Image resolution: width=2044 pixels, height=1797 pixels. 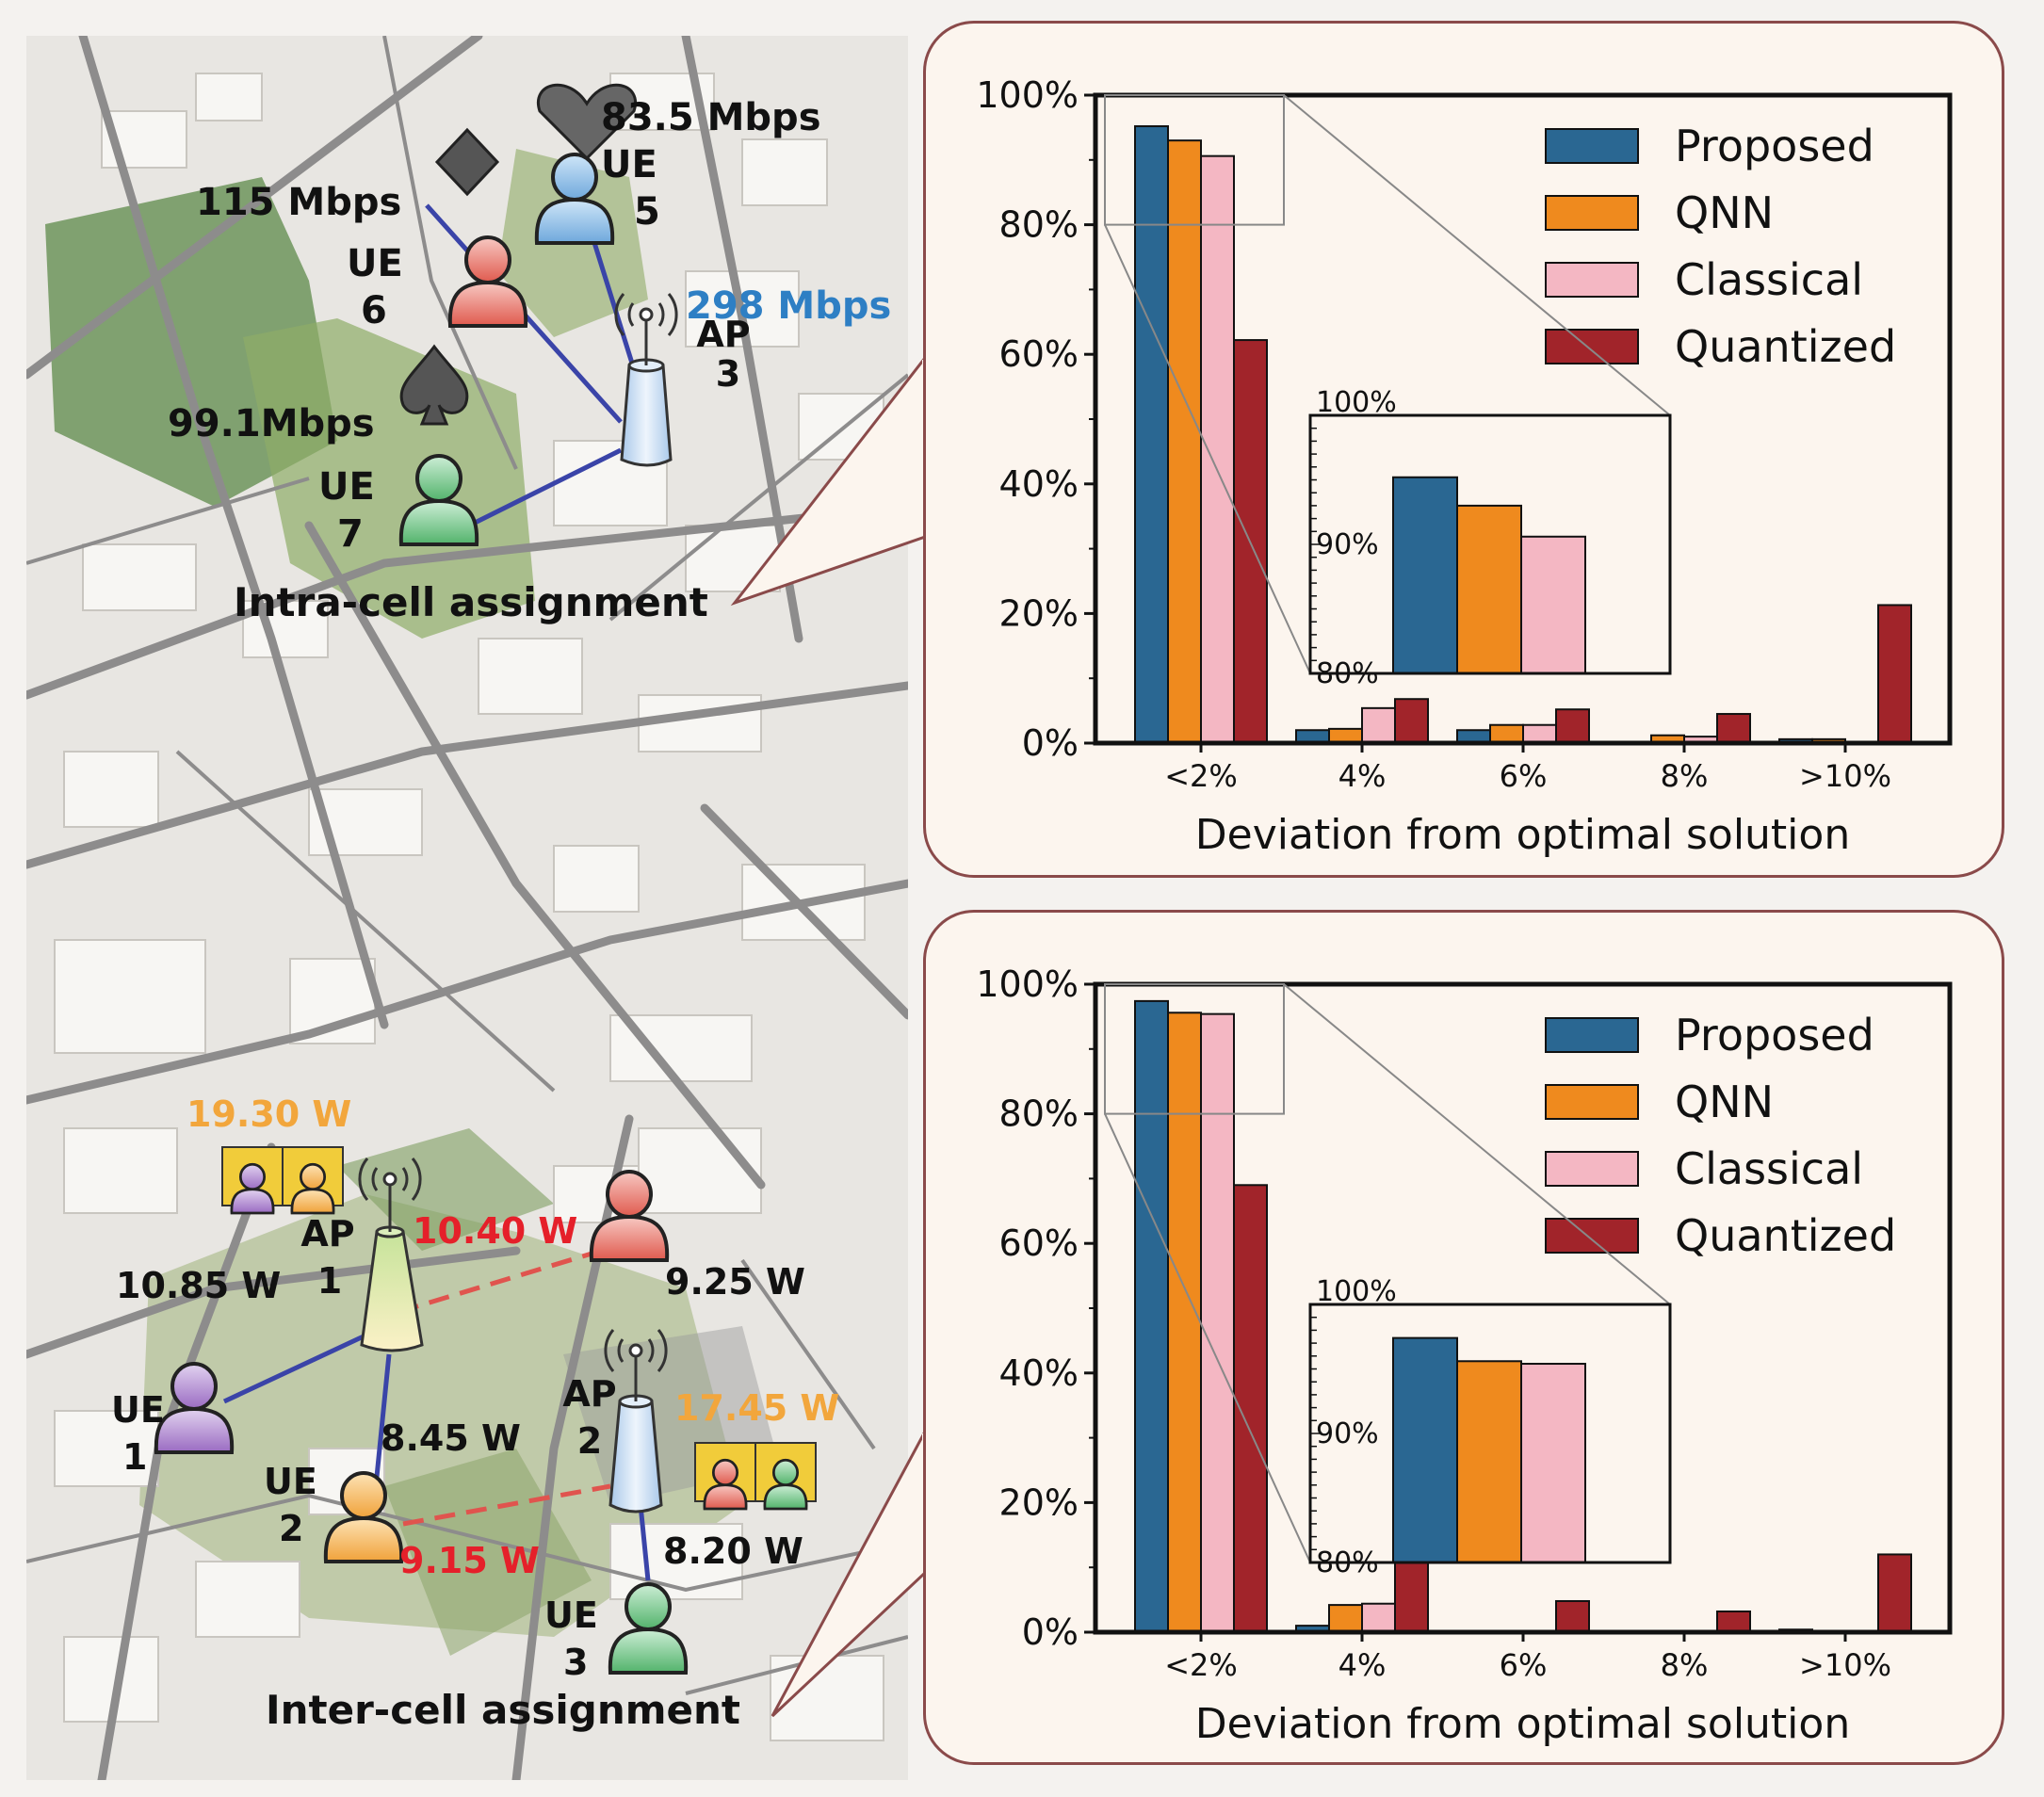 What do you see at coordinates (298, 202) in the screenshot?
I see `ue-6-rate: 115 Mbps` at bounding box center [298, 202].